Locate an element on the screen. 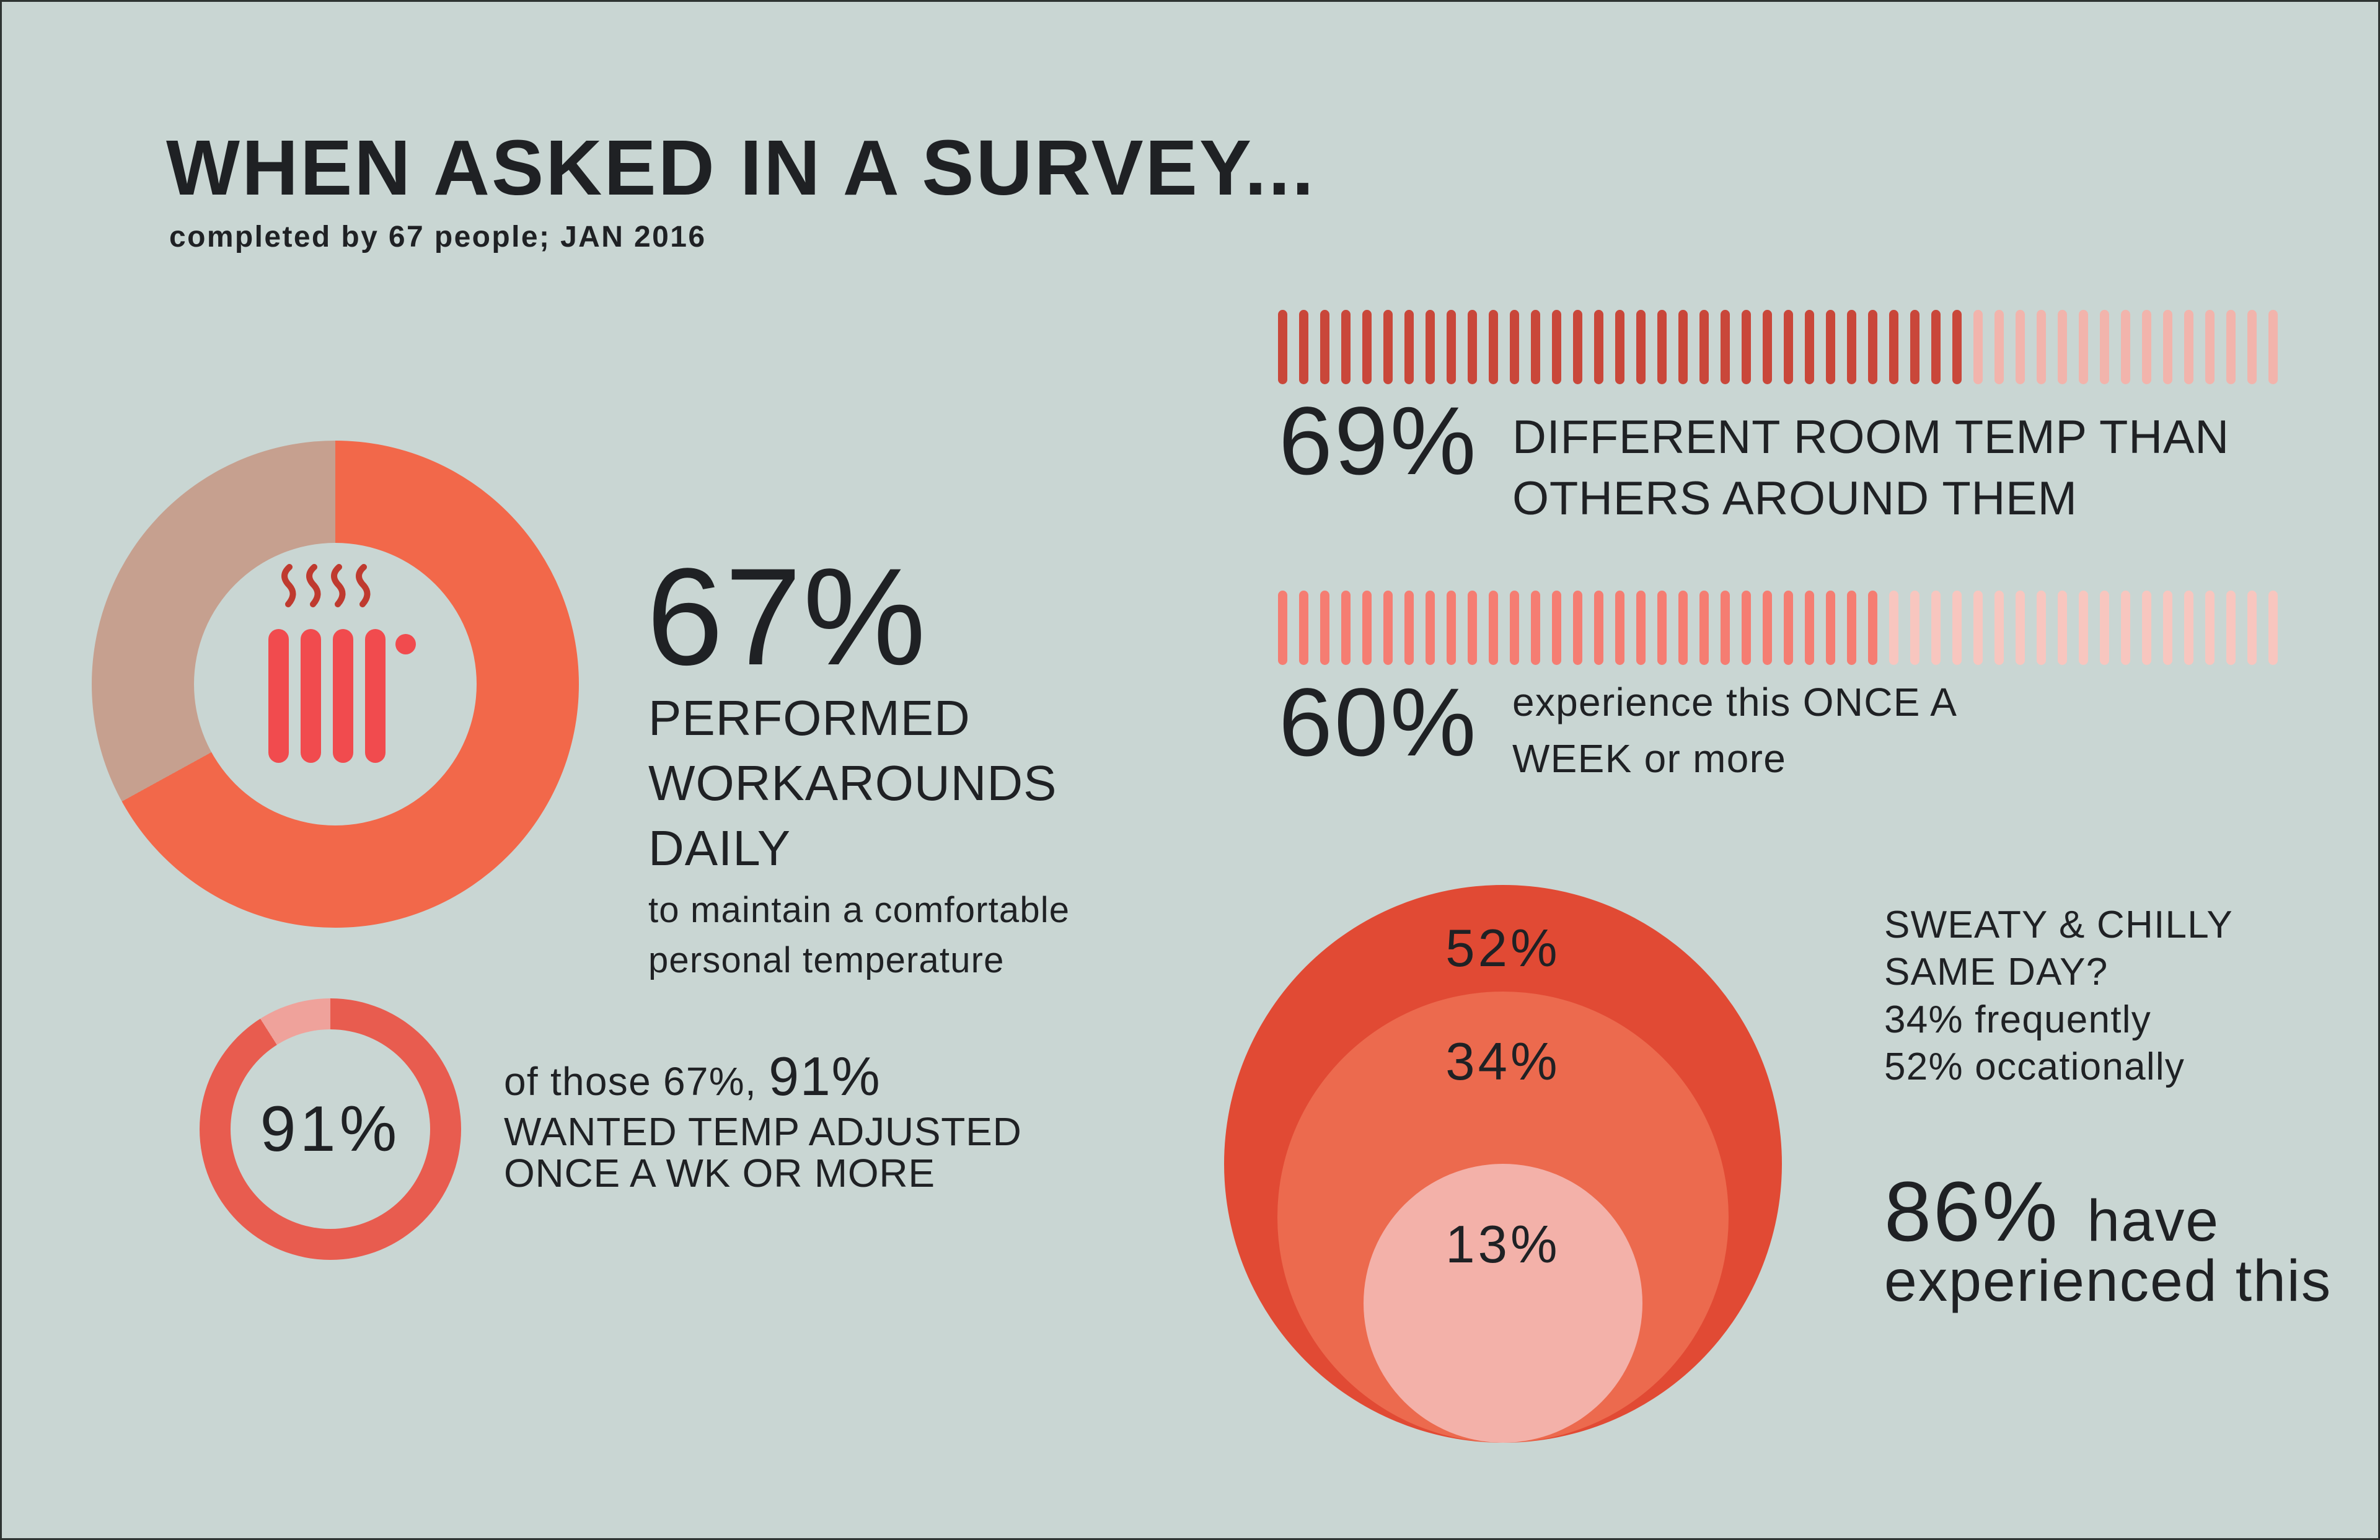 This screenshot has height=1540, width=2380. stat-69-number: 69% is located at coordinates (1378, 441).